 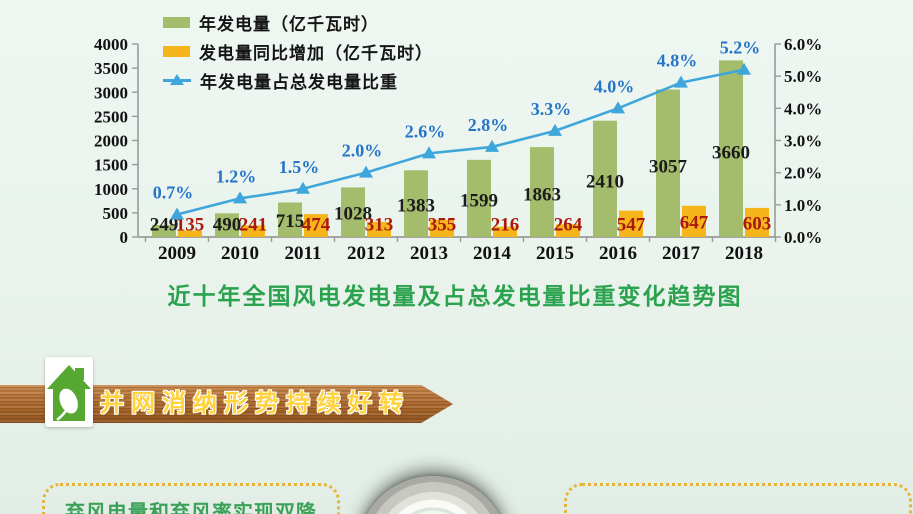 I want to click on svg-text: 500, so click(x=116, y=213).